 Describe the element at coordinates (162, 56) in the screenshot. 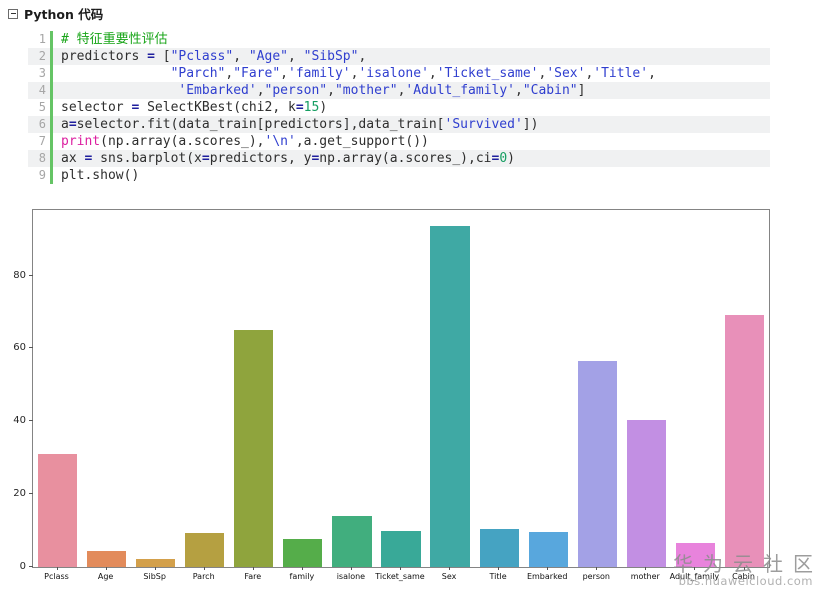

I see `token-plain: [` at that location.